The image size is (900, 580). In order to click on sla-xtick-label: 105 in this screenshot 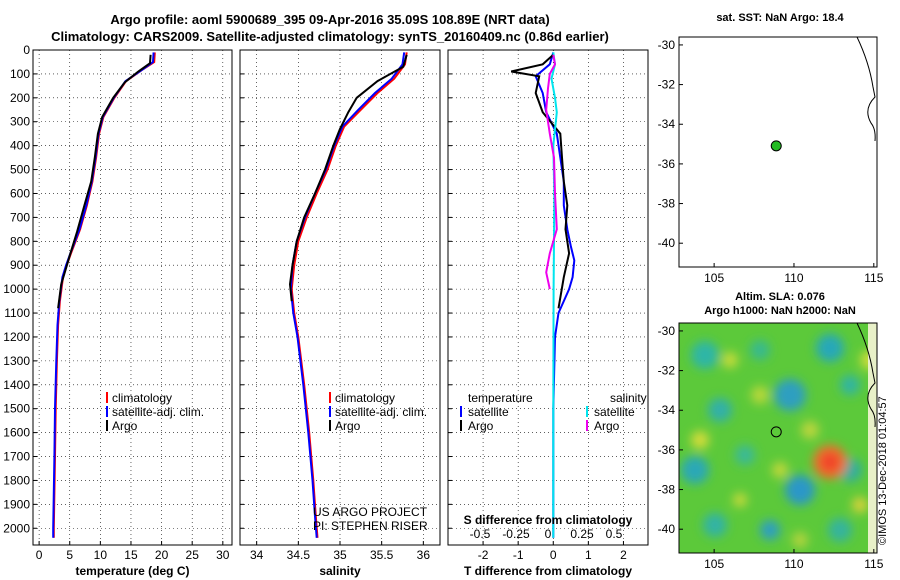, I will do `click(714, 564)`.